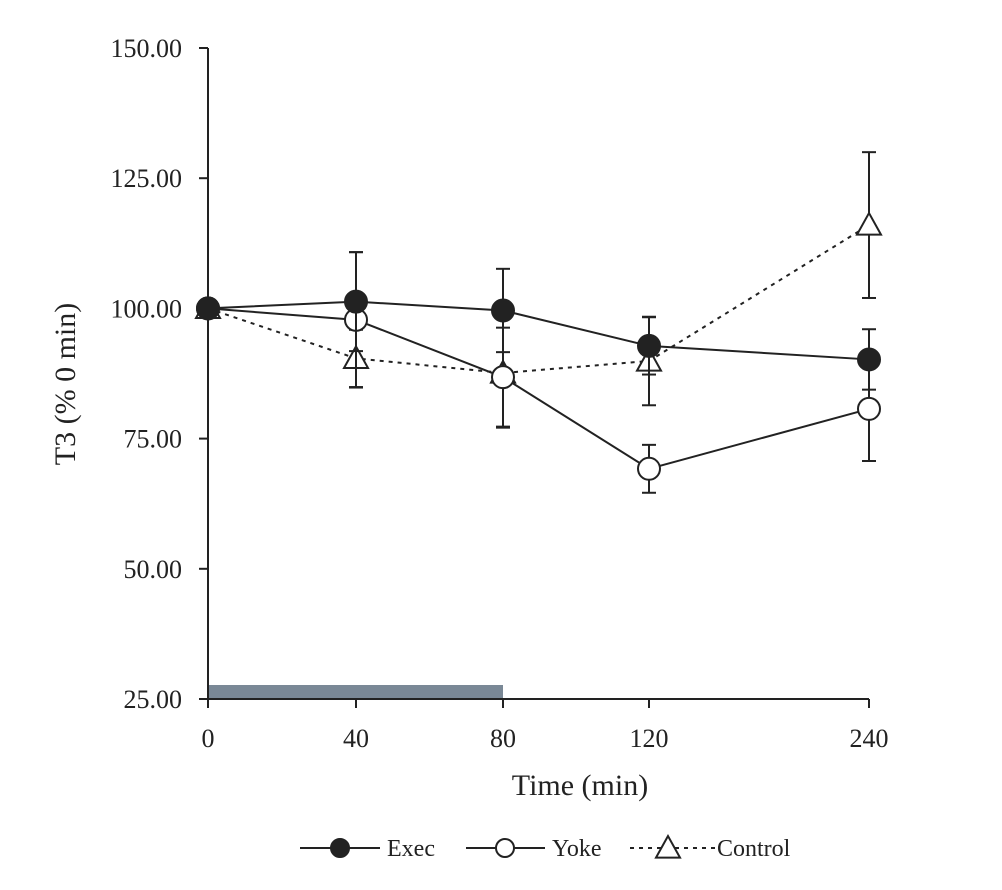  What do you see at coordinates (153, 569) in the screenshot?
I see `y-tick-label: 50.00` at bounding box center [153, 569].